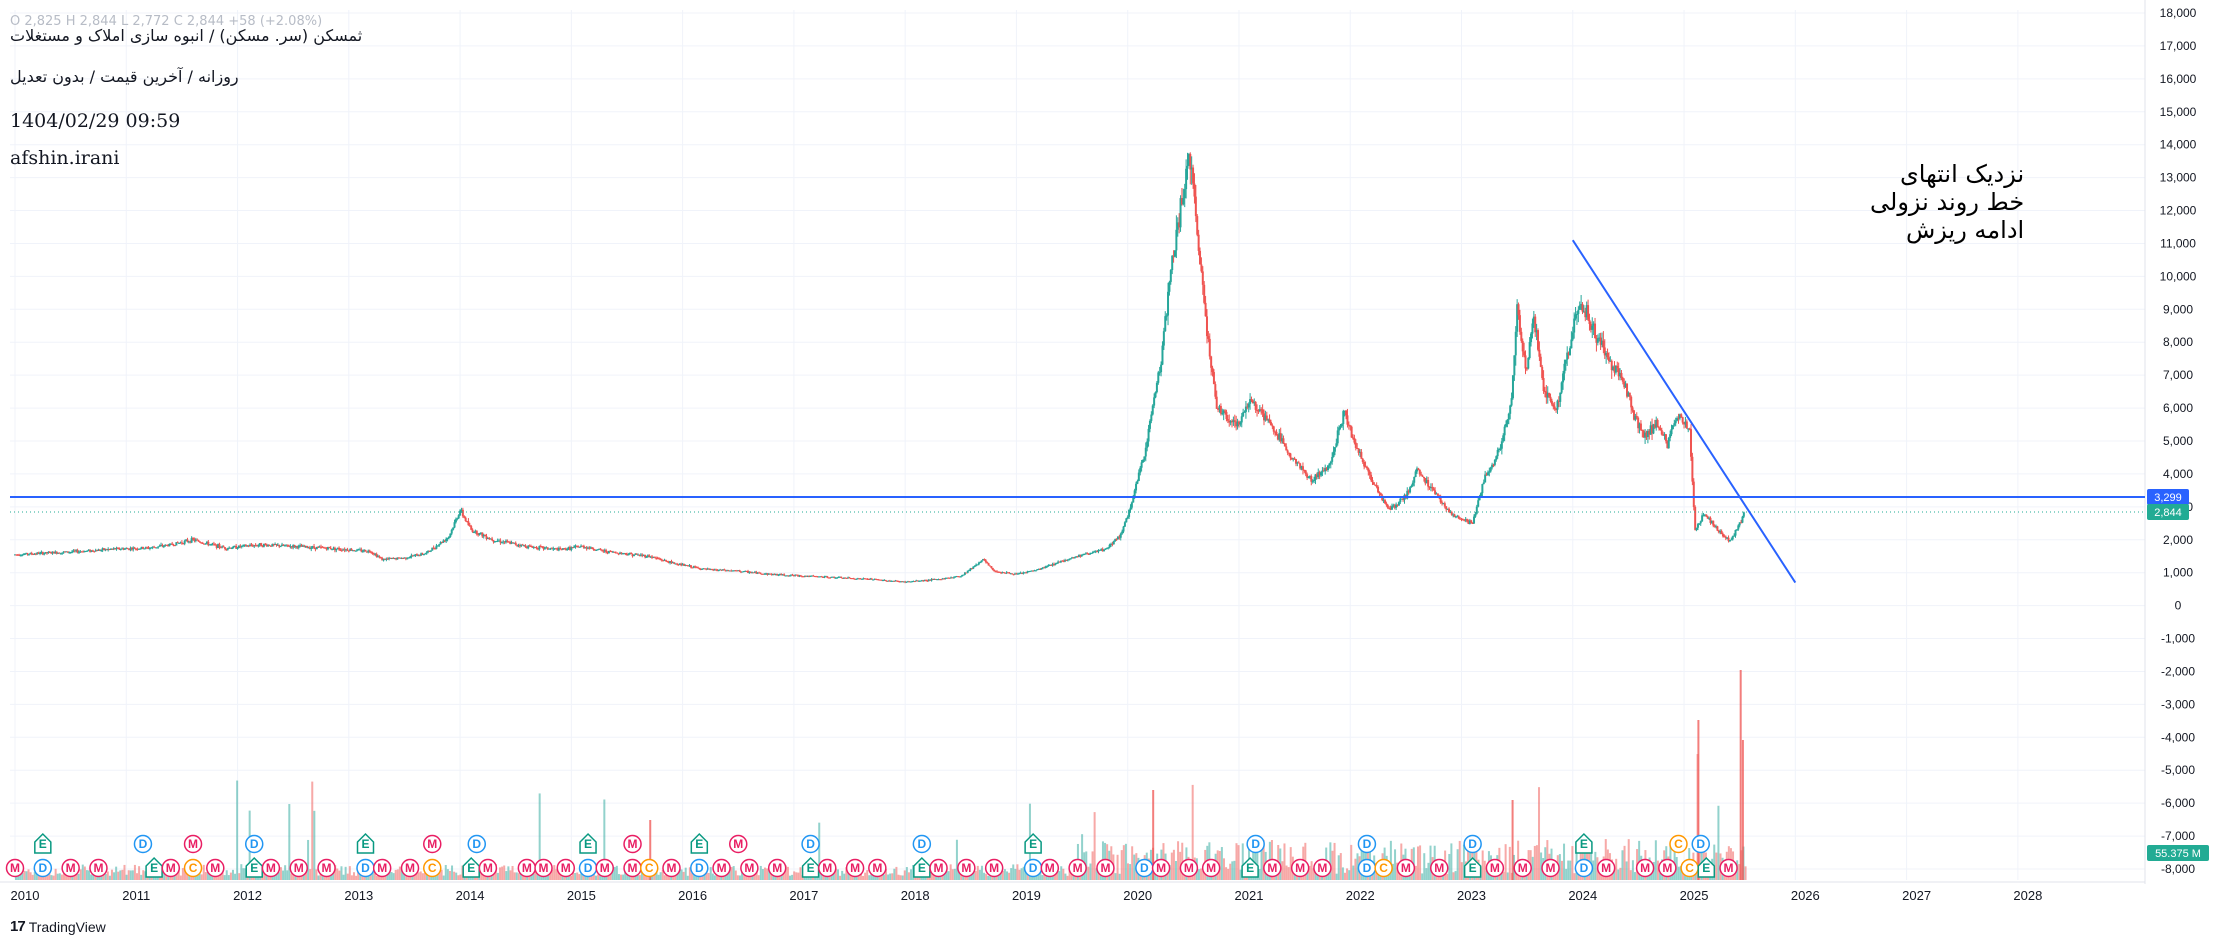 The height and width of the screenshot is (944, 2220). I want to click on event-letter: M, so click(1606, 868).